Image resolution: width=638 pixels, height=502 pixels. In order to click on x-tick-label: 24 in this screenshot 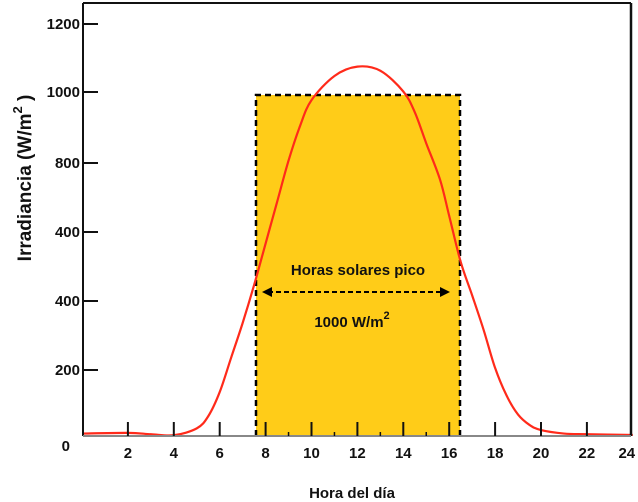, I will do `click(626, 453)`.